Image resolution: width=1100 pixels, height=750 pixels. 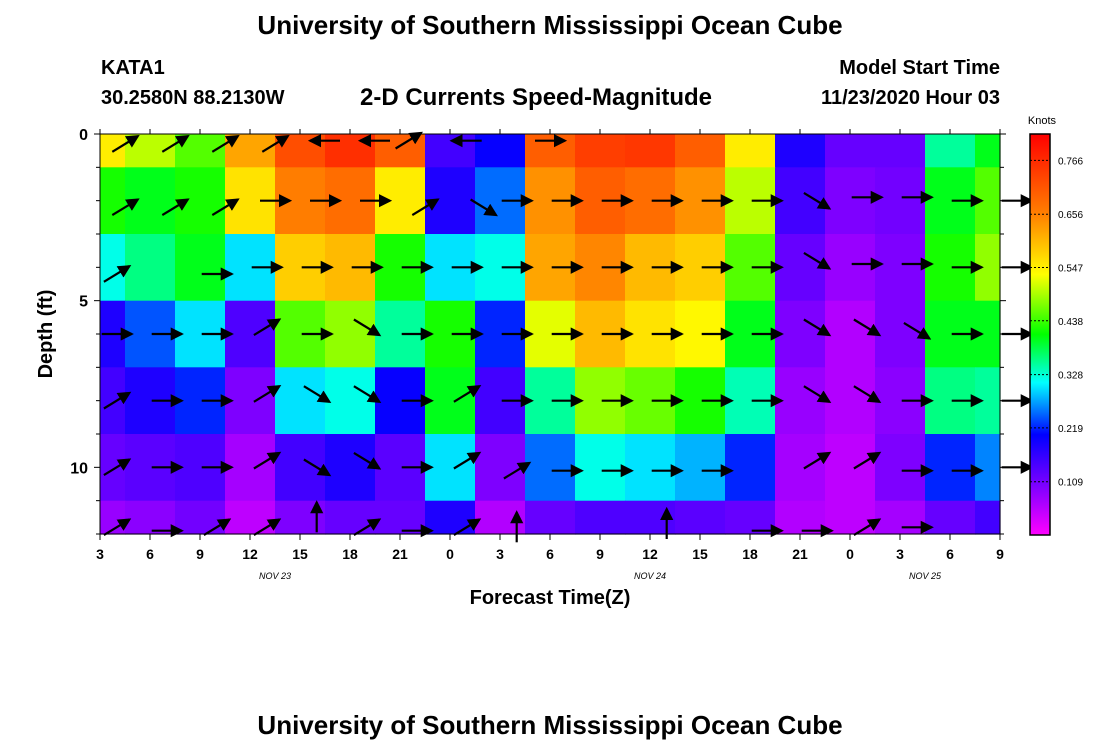 I want to click on colorbar-tick-label: 0.109, so click(x=1070, y=483).